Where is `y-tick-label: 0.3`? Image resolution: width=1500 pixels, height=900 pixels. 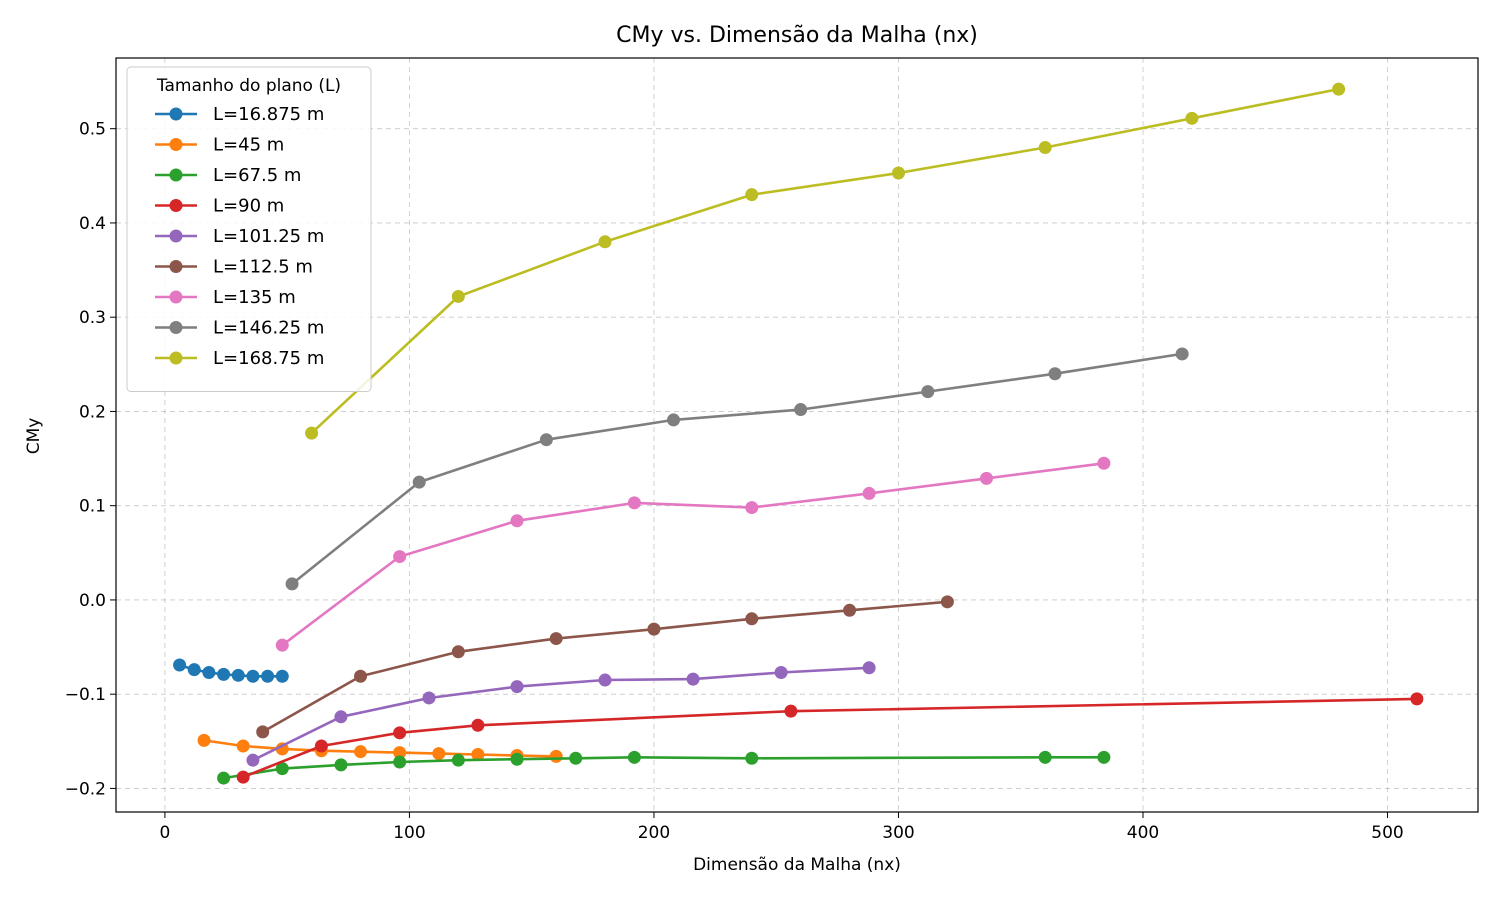
y-tick-label: 0.3 is located at coordinates (92, 318).